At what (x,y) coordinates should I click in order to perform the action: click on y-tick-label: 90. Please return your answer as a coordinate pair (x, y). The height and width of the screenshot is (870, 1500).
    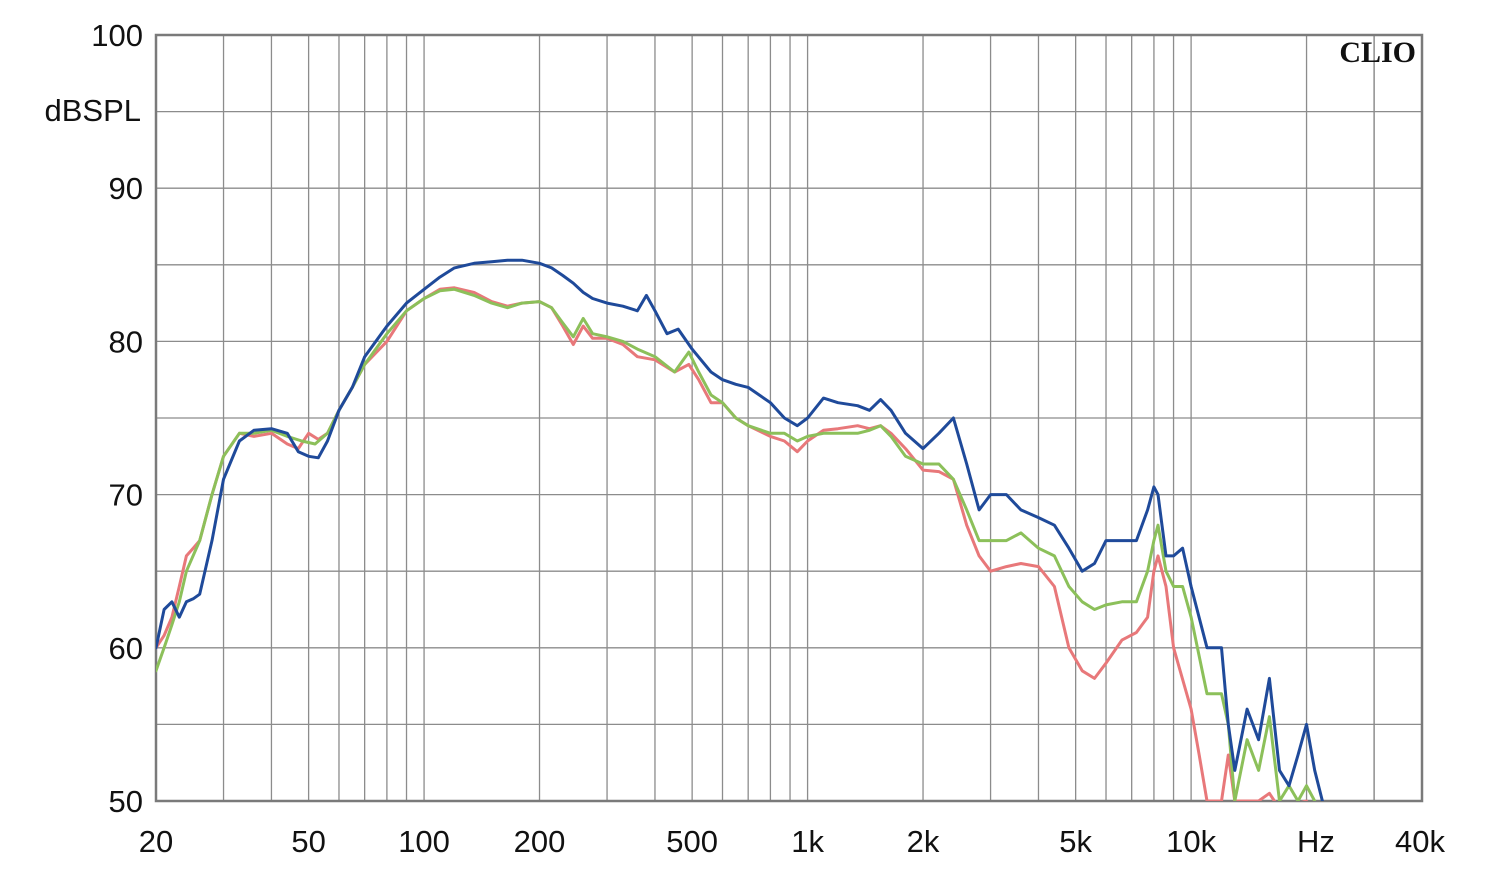
    Looking at the image, I should click on (126, 188).